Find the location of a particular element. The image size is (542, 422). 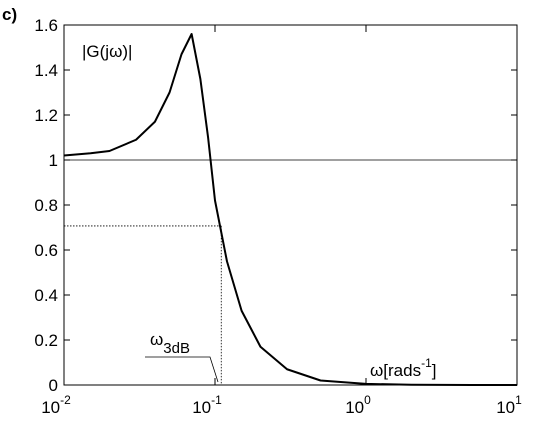

y-tick-label: 0.8 is located at coordinates (46, 205).